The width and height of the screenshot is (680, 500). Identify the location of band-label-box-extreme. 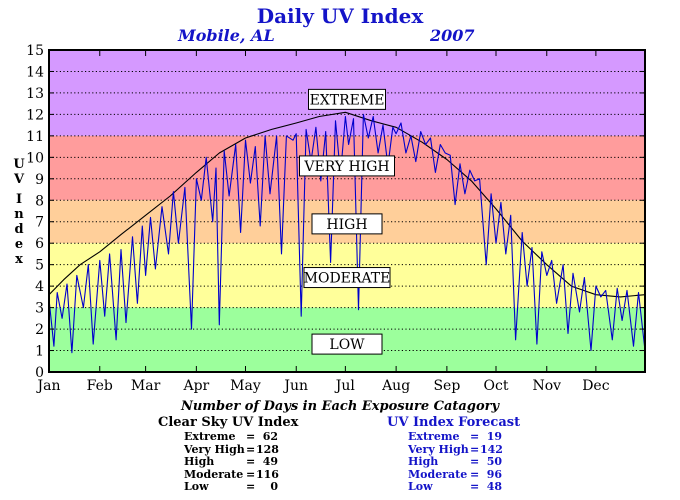
(347, 99).